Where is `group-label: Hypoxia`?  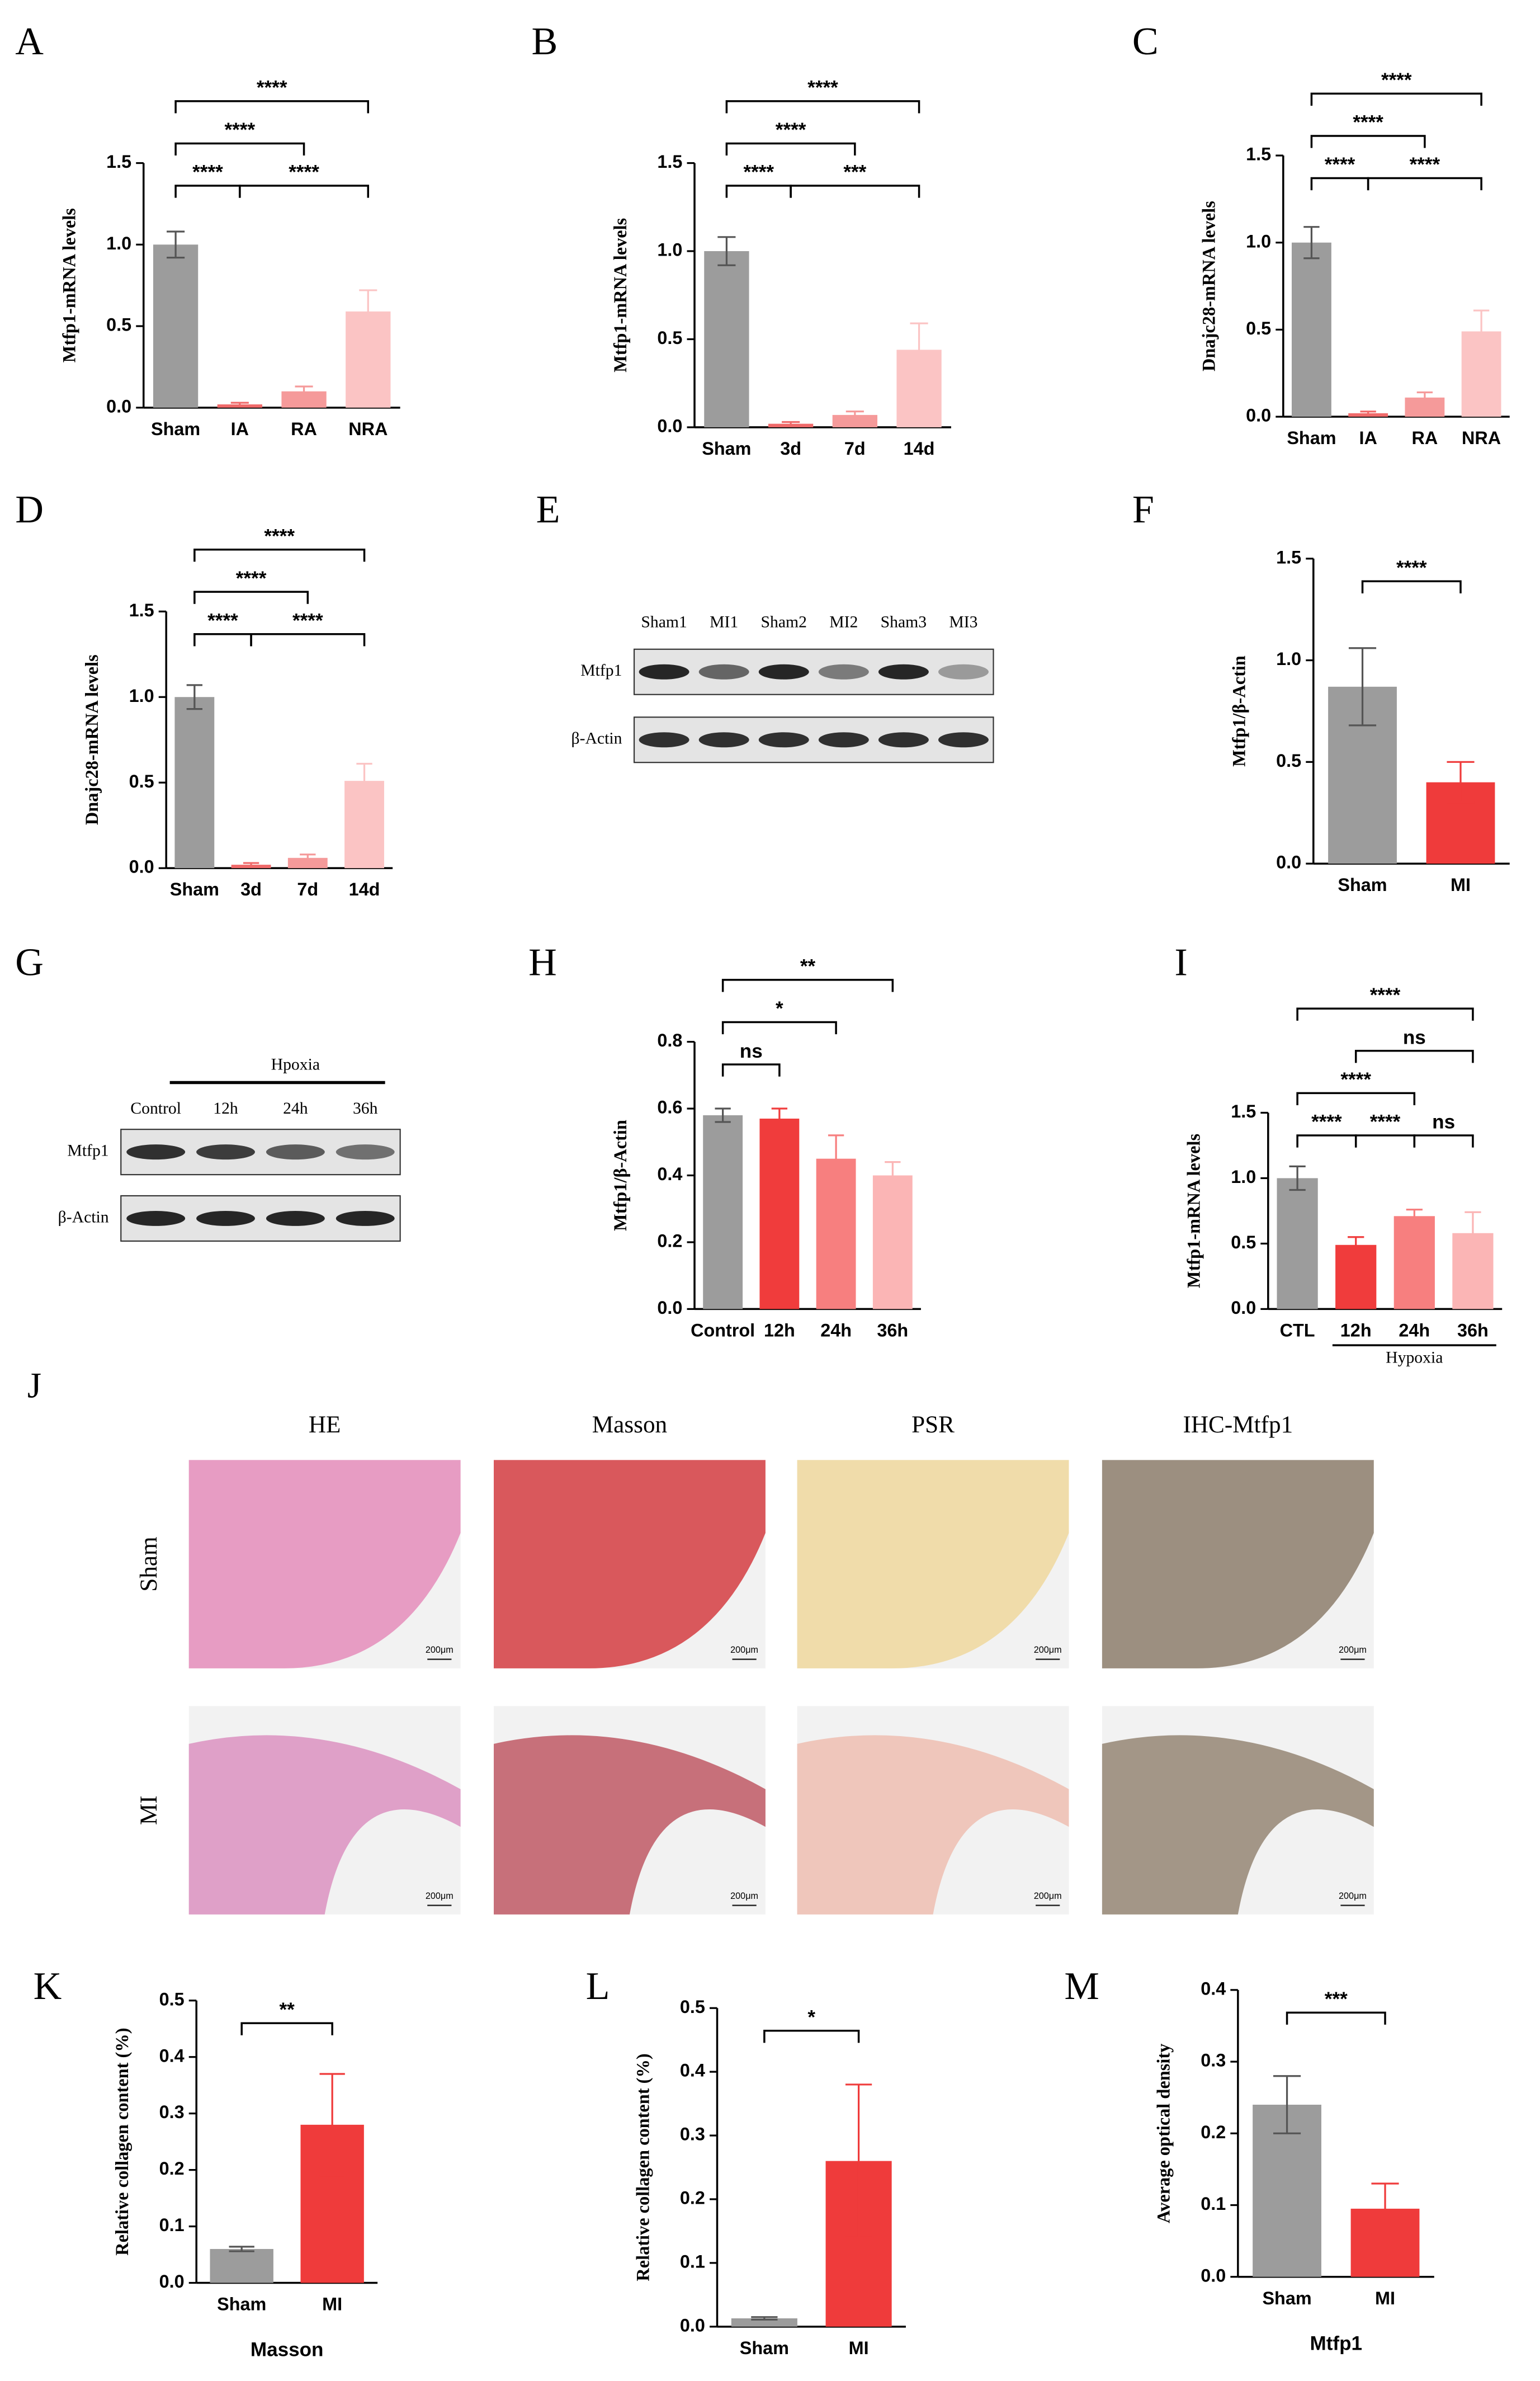 group-label: Hypoxia is located at coordinates (1414, 1357).